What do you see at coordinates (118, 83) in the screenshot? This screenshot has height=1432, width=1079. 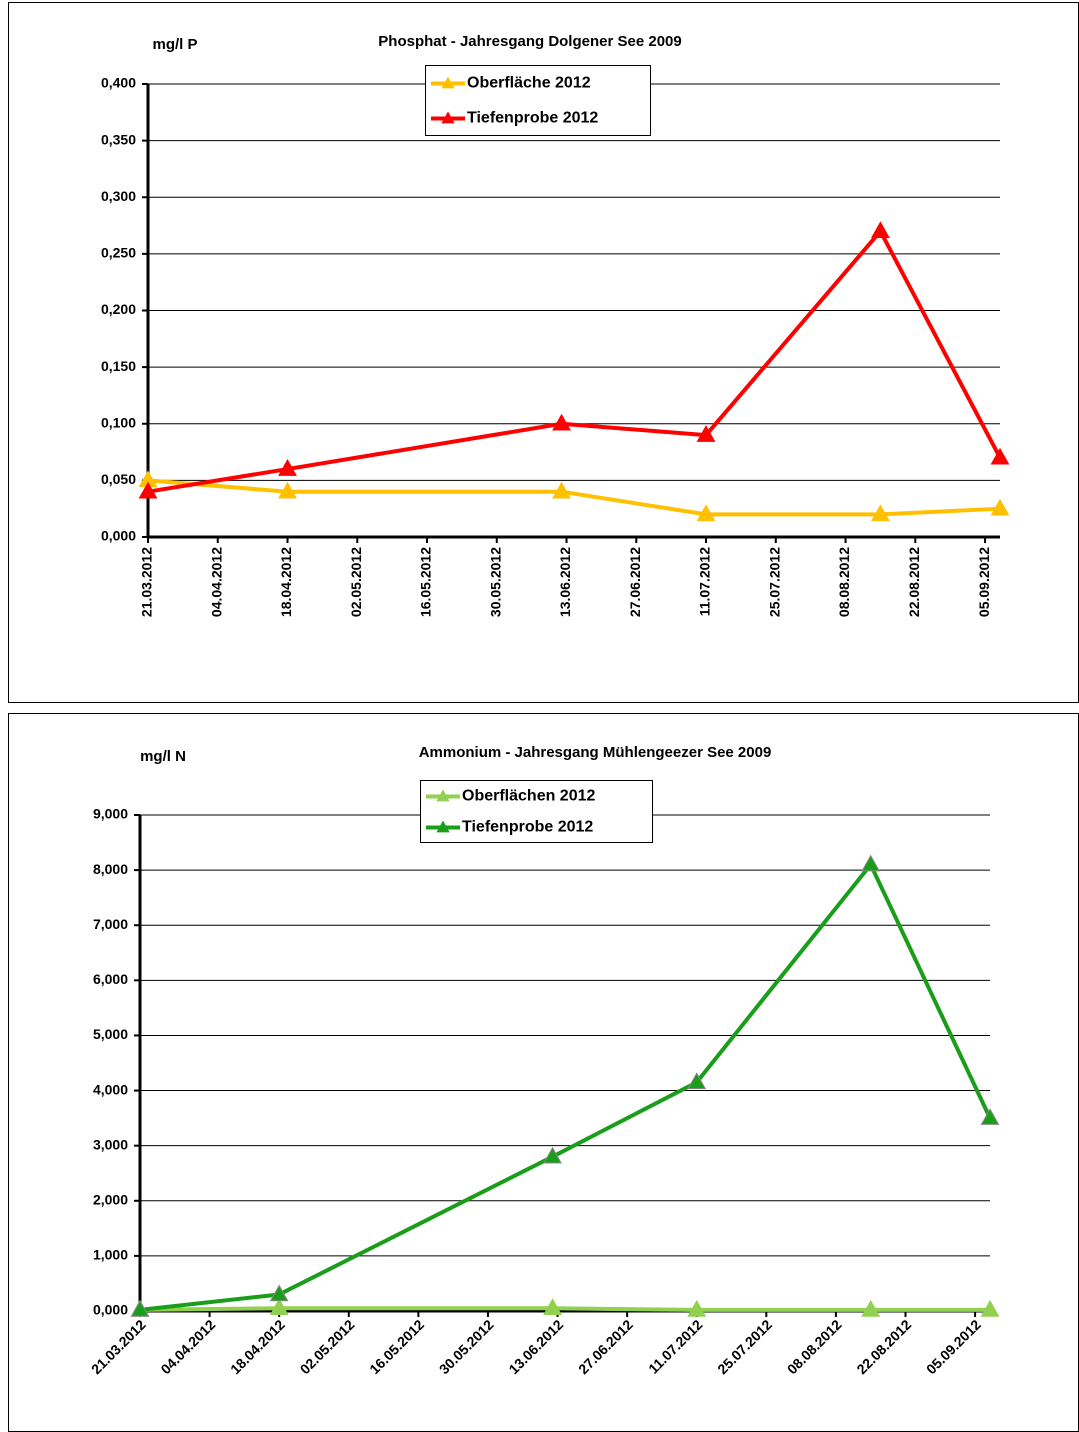 I see `y-tick-label: 0,400` at bounding box center [118, 83].